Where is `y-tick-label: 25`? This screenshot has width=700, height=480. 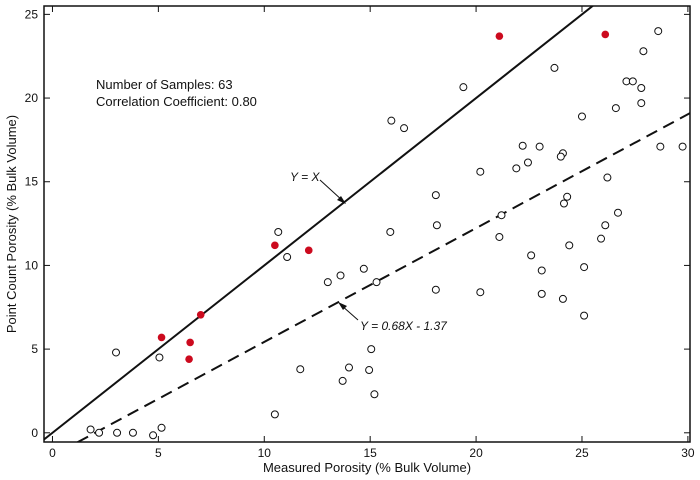 y-tick-label: 25 is located at coordinates (32, 14).